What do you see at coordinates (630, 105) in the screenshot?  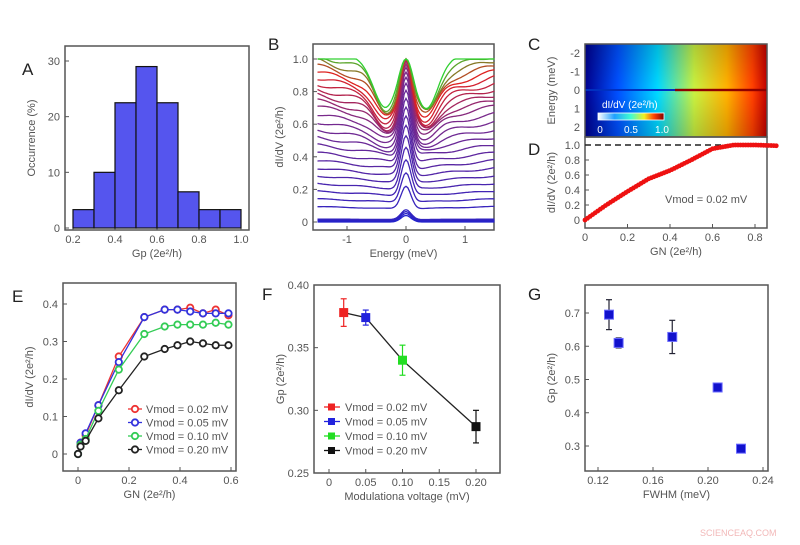 I see `colorbar-label: dI/dV (2e²/h)` at bounding box center [630, 105].